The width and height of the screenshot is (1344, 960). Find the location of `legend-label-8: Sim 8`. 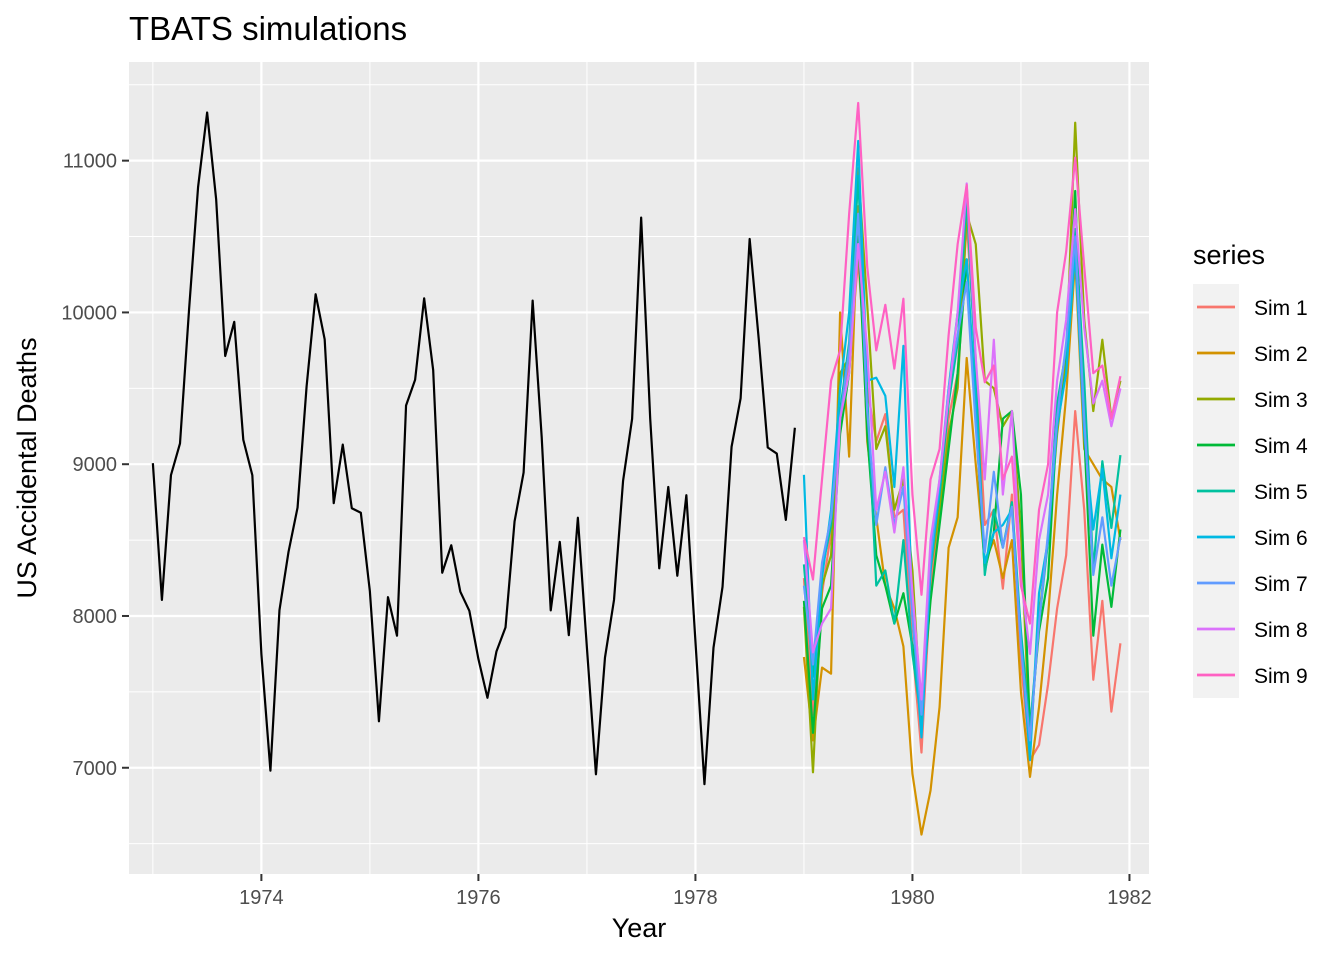

legend-label-8: Sim 8 is located at coordinates (1281, 630).